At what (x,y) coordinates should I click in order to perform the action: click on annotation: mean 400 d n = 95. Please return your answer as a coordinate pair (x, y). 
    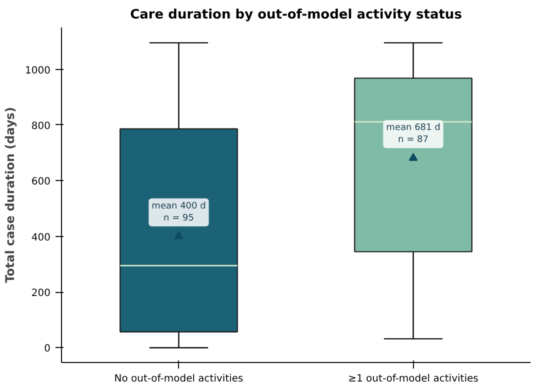
    Looking at the image, I should click on (179, 212).